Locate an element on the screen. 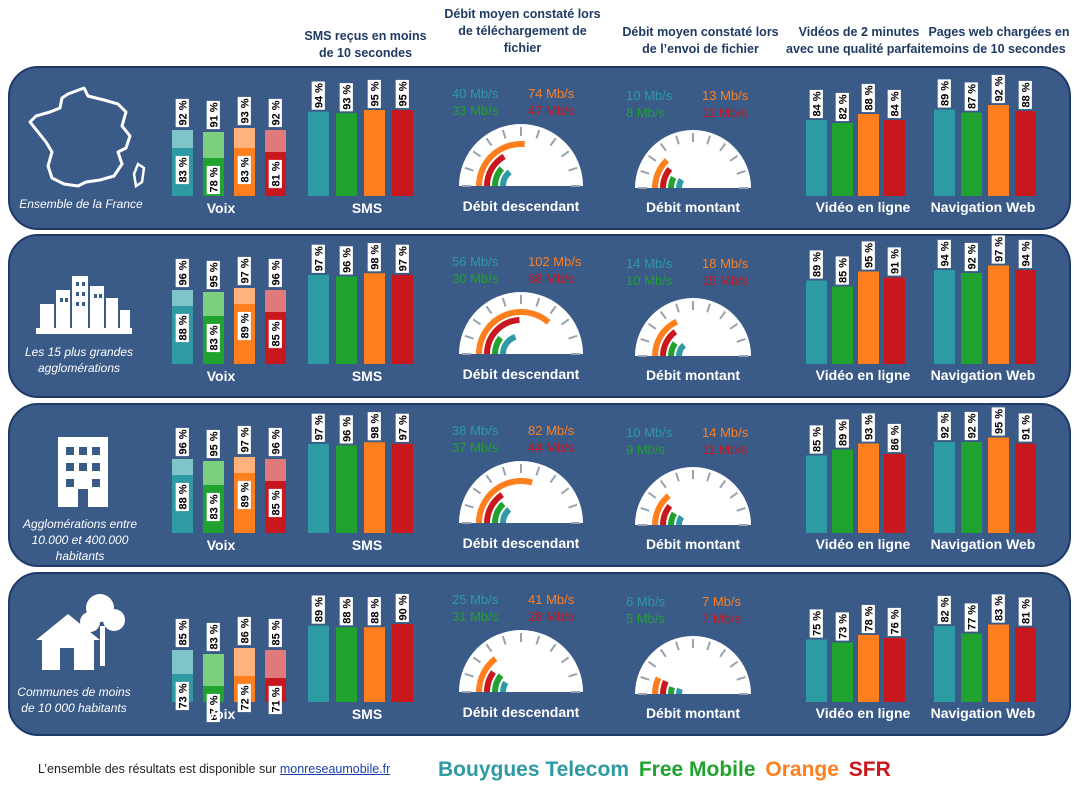 Image resolution: width=1088 pixels, height=792 pixels. sms-1-label-2-bg is located at coordinates (374, 257).